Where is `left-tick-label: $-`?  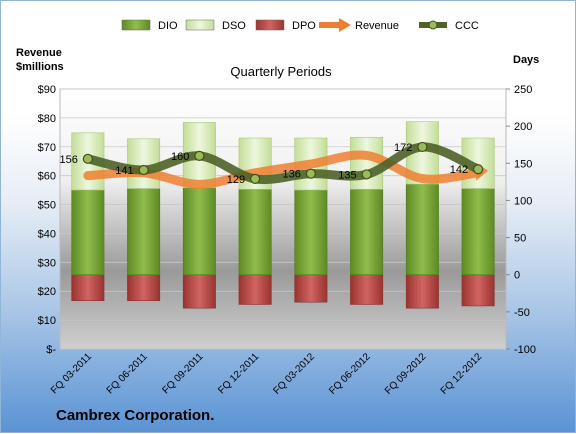
left-tick-label: $- is located at coordinates (51, 350).